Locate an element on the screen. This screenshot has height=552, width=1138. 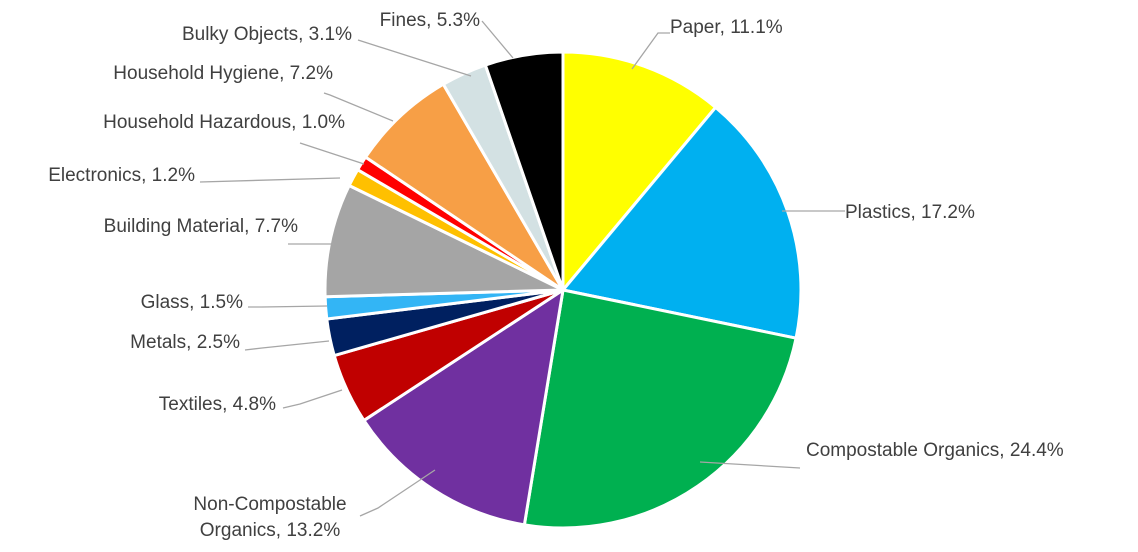
data-label-glass: Glass, 1.5% is located at coordinates (192, 302).